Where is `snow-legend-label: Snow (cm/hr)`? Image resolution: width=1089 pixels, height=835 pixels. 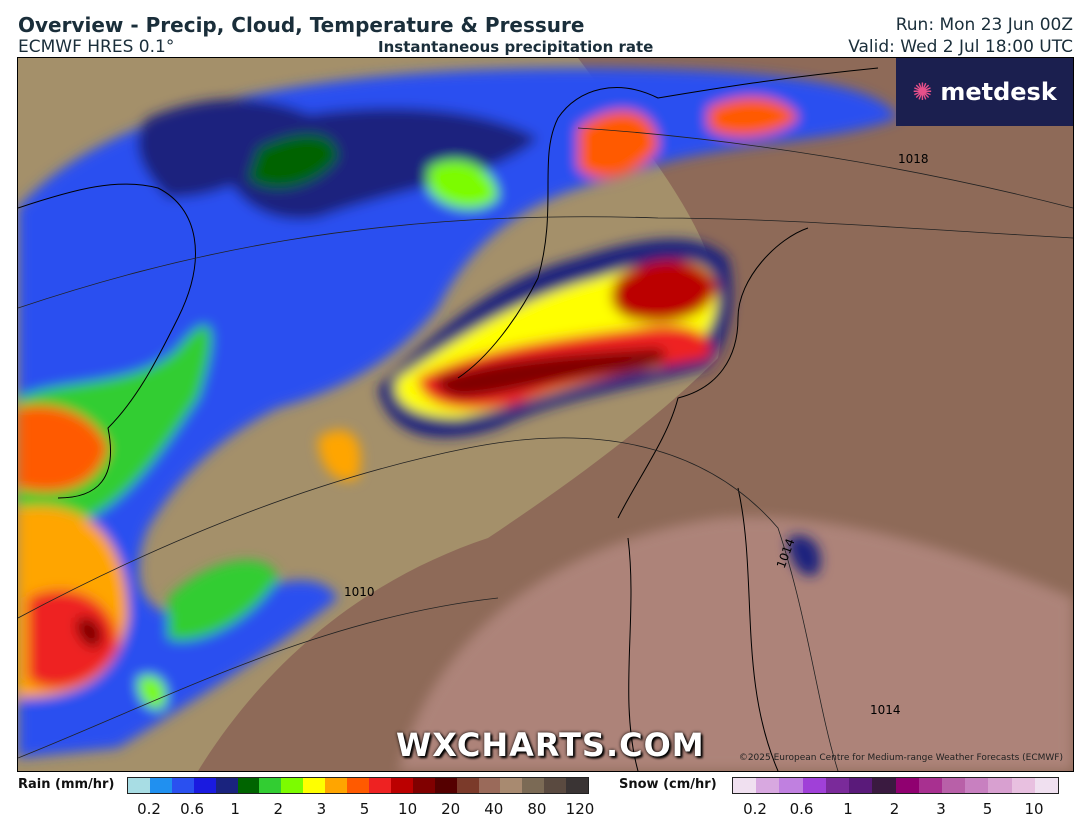 snow-legend-label: Snow (cm/hr) is located at coordinates (668, 784).